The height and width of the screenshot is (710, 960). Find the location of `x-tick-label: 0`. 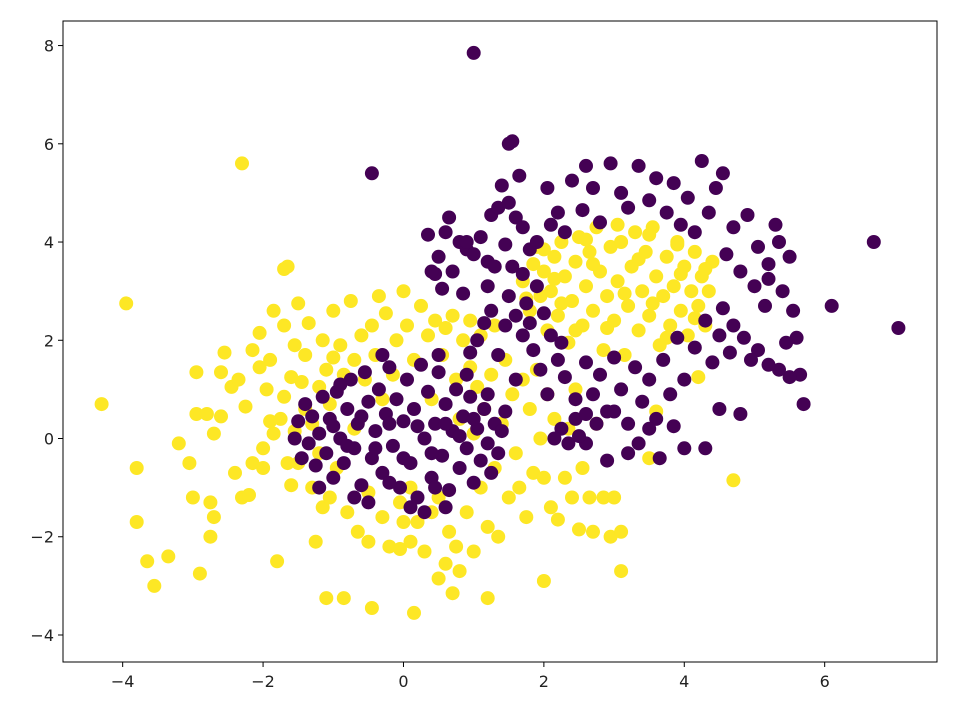

x-tick-label: 0 is located at coordinates (403, 681).